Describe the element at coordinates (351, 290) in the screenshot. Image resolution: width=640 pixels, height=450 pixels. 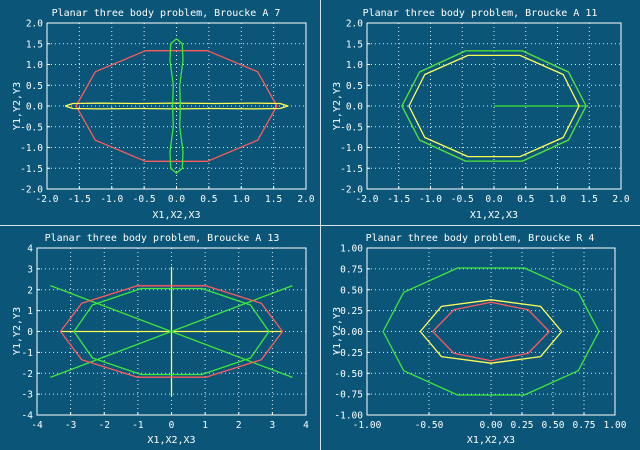
I see `y-tick-label: 0.50` at that location.